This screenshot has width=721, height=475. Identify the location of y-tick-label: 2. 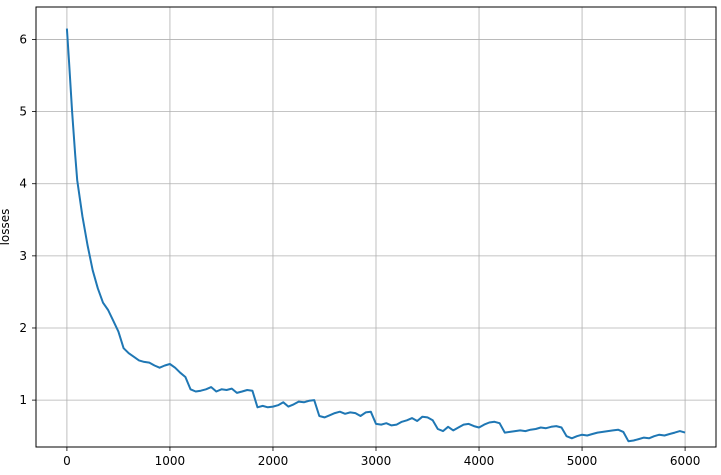
(23, 328).